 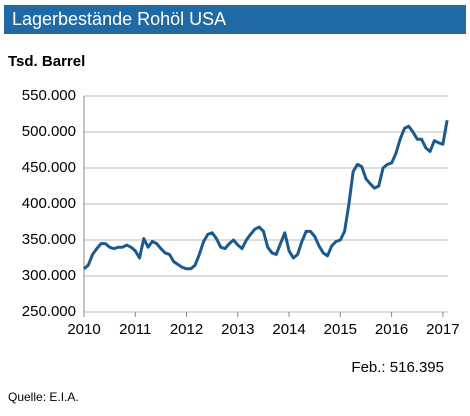 What do you see at coordinates (83, 329) in the screenshot?
I see `x-tick-label: 2010` at bounding box center [83, 329].